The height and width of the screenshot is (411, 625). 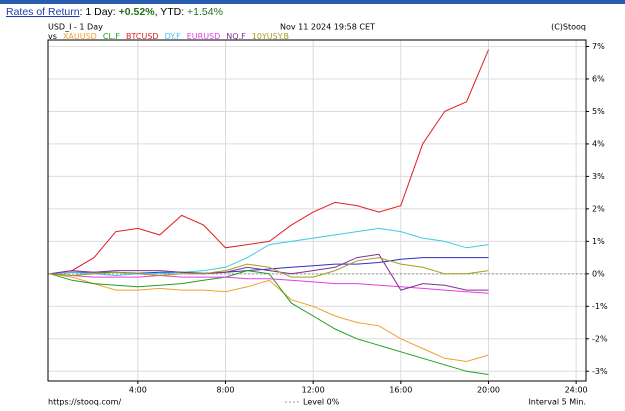 What do you see at coordinates (576, 390) in the screenshot?
I see `x-tick-label: 24:00` at bounding box center [576, 390].